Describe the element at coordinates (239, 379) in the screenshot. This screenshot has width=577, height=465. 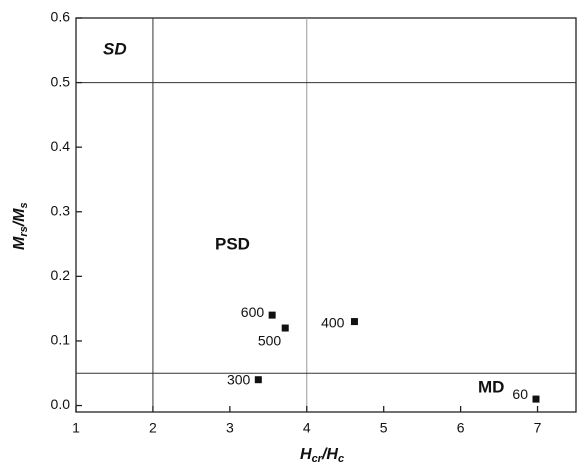
I see `point-label: 300` at that location.